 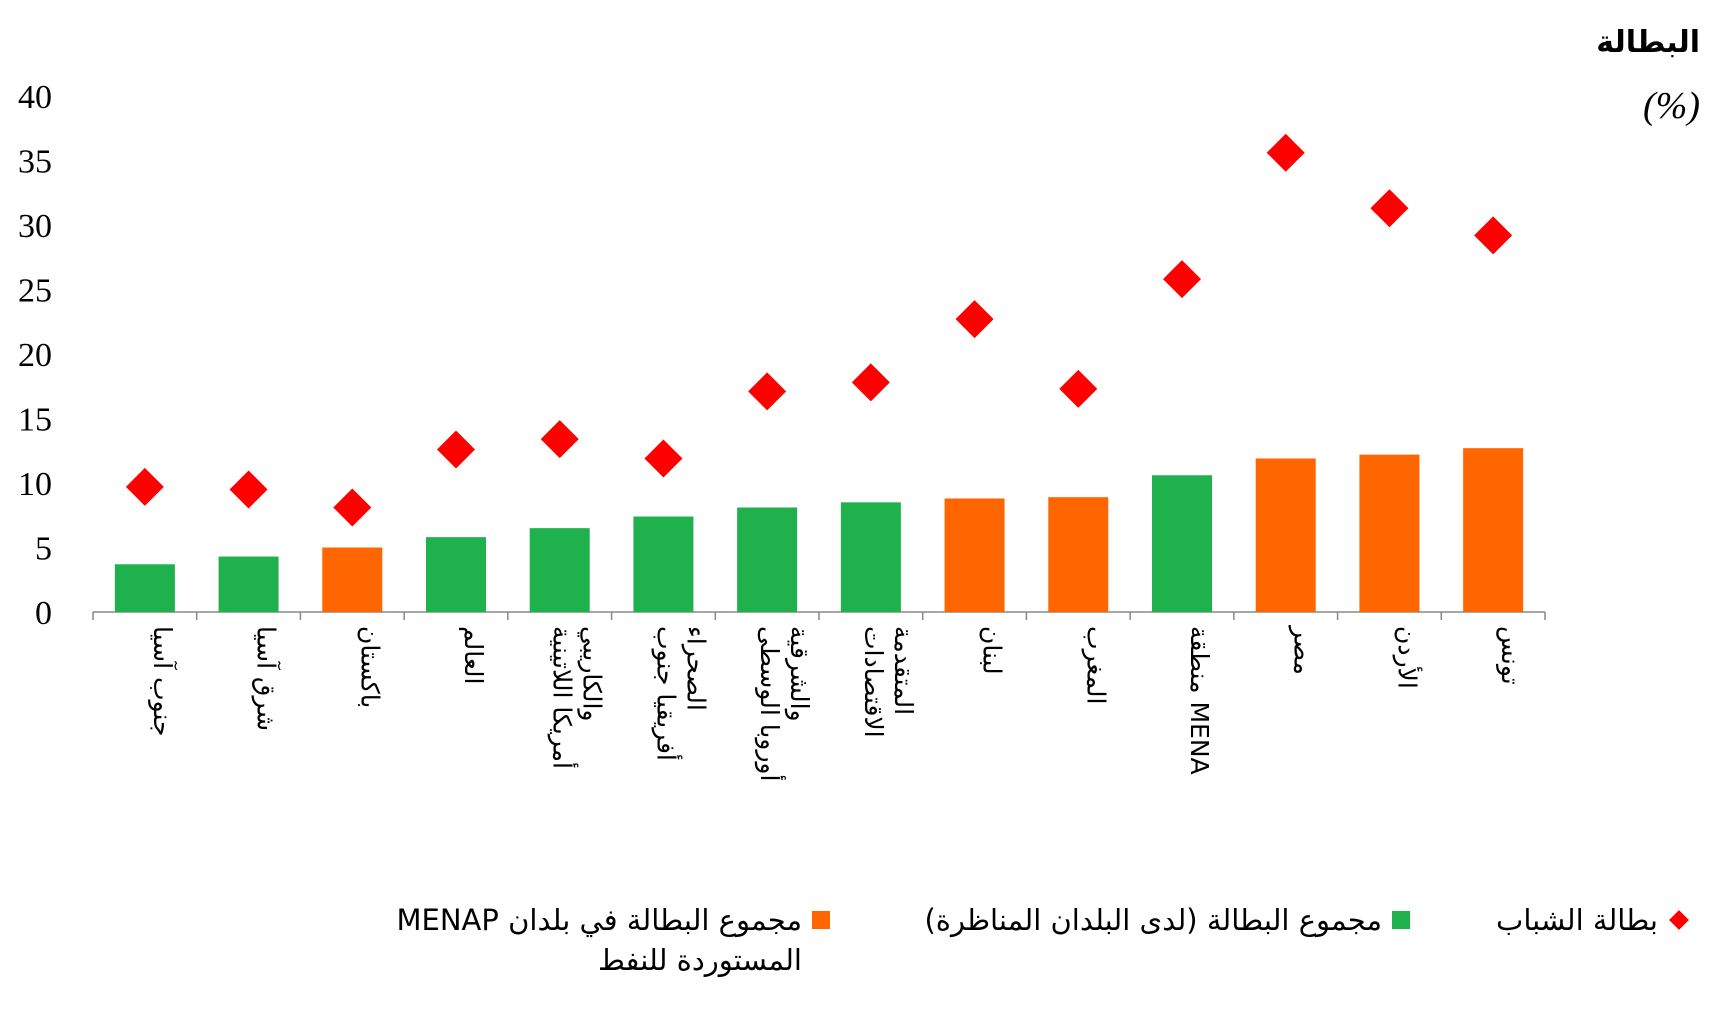 I want to click on y-axis-tick-labels: 0 5 10 15 20 25 30 35 40, so click(x=35, y=355).